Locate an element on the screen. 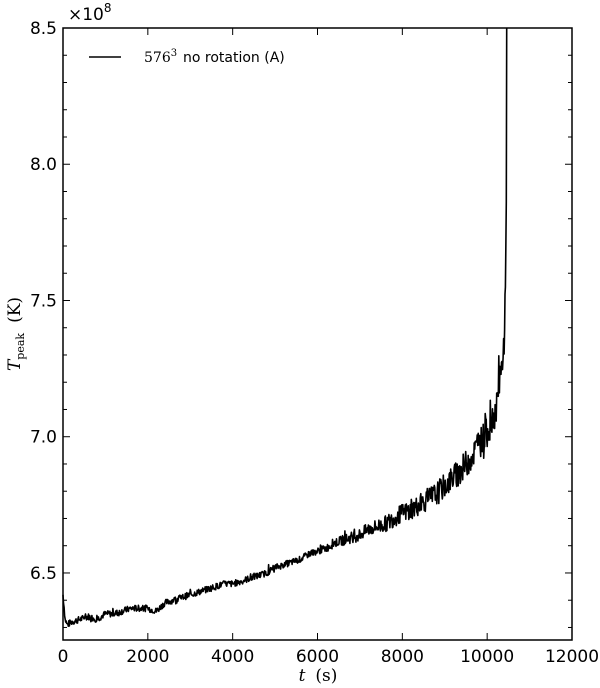  x-tick-label: 4000 is located at coordinates (232, 657).